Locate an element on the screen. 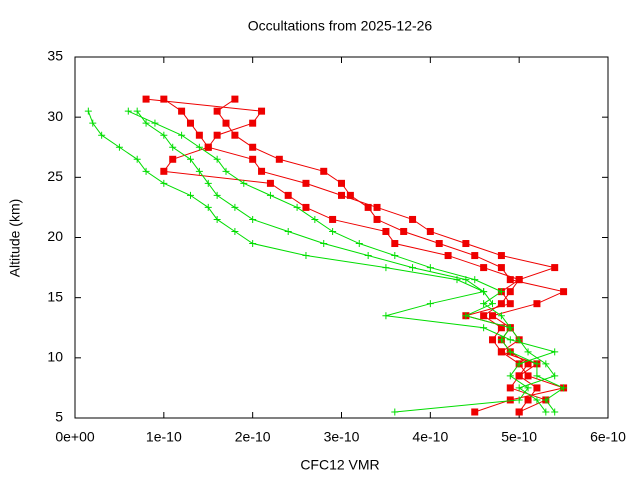 This screenshot has height=480, width=640. x-tick-label: 0e+00 is located at coordinates (75, 437).